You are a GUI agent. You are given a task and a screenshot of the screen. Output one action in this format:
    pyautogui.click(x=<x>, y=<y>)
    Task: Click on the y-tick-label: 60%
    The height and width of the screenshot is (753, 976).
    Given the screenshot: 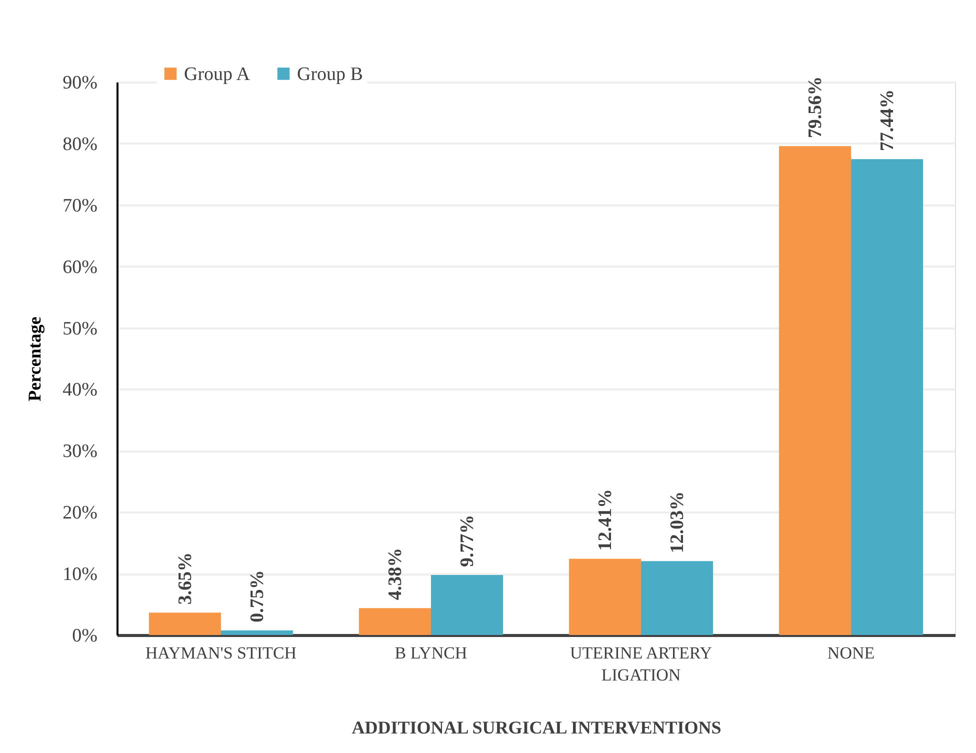 What is the action you would take?
    pyautogui.click(x=80, y=267)
    